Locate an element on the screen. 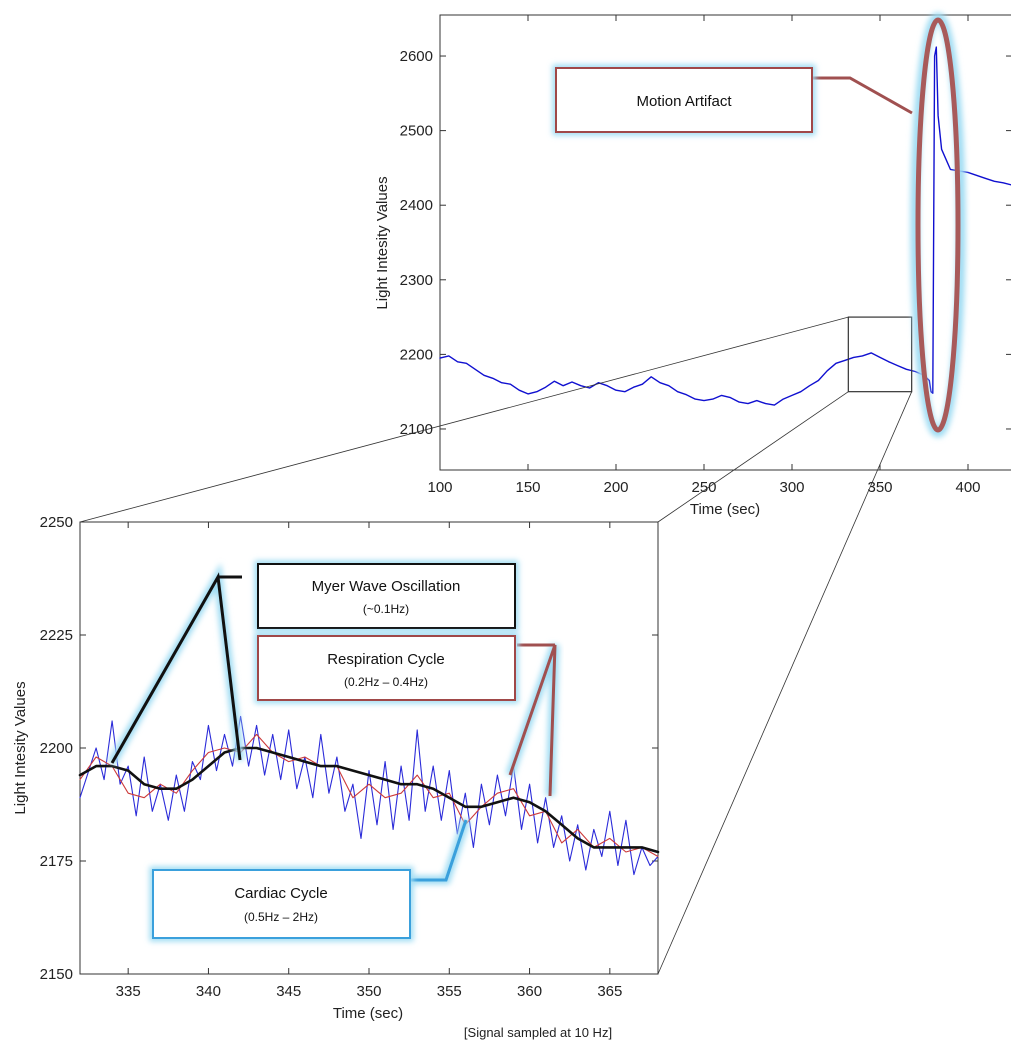 The width and height of the screenshot is (1011, 1047). overview-y-axis-label: Light Intesity Values is located at coordinates (382, 242).